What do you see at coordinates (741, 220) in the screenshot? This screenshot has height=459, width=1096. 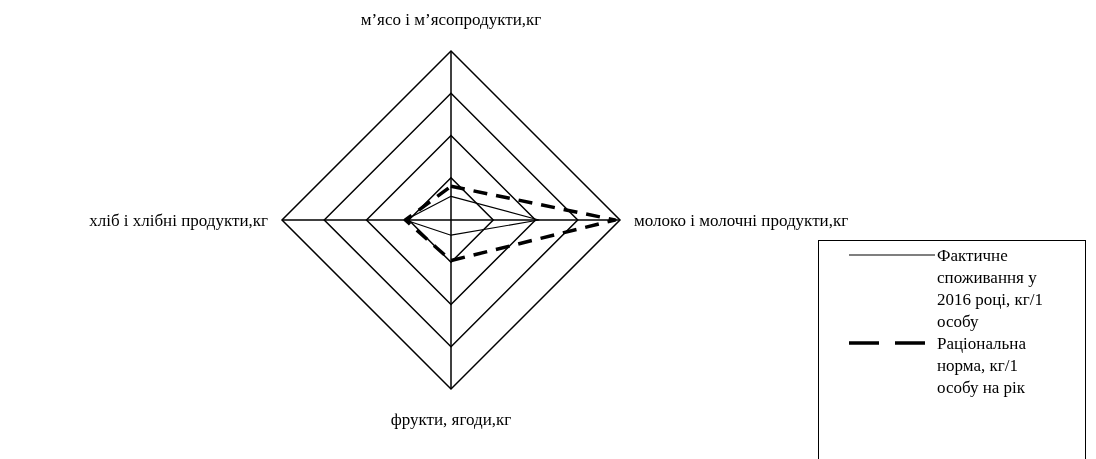 I see `spoke-label: молоко і молочні продукти,кг` at bounding box center [741, 220].